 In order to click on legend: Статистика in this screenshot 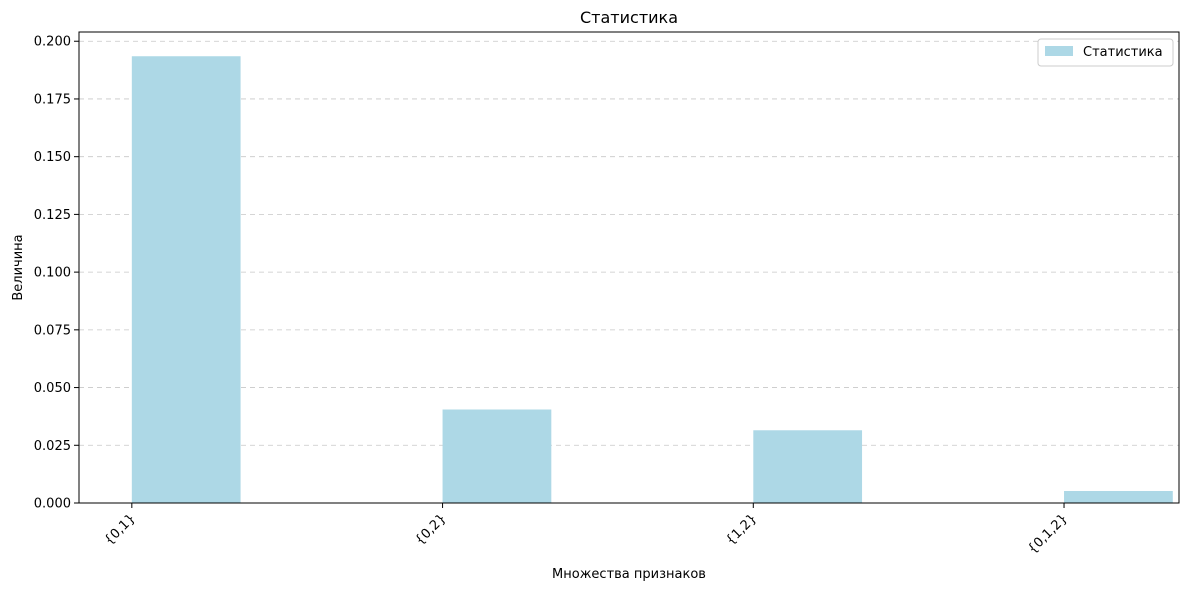, I will do `click(1105, 52)`.